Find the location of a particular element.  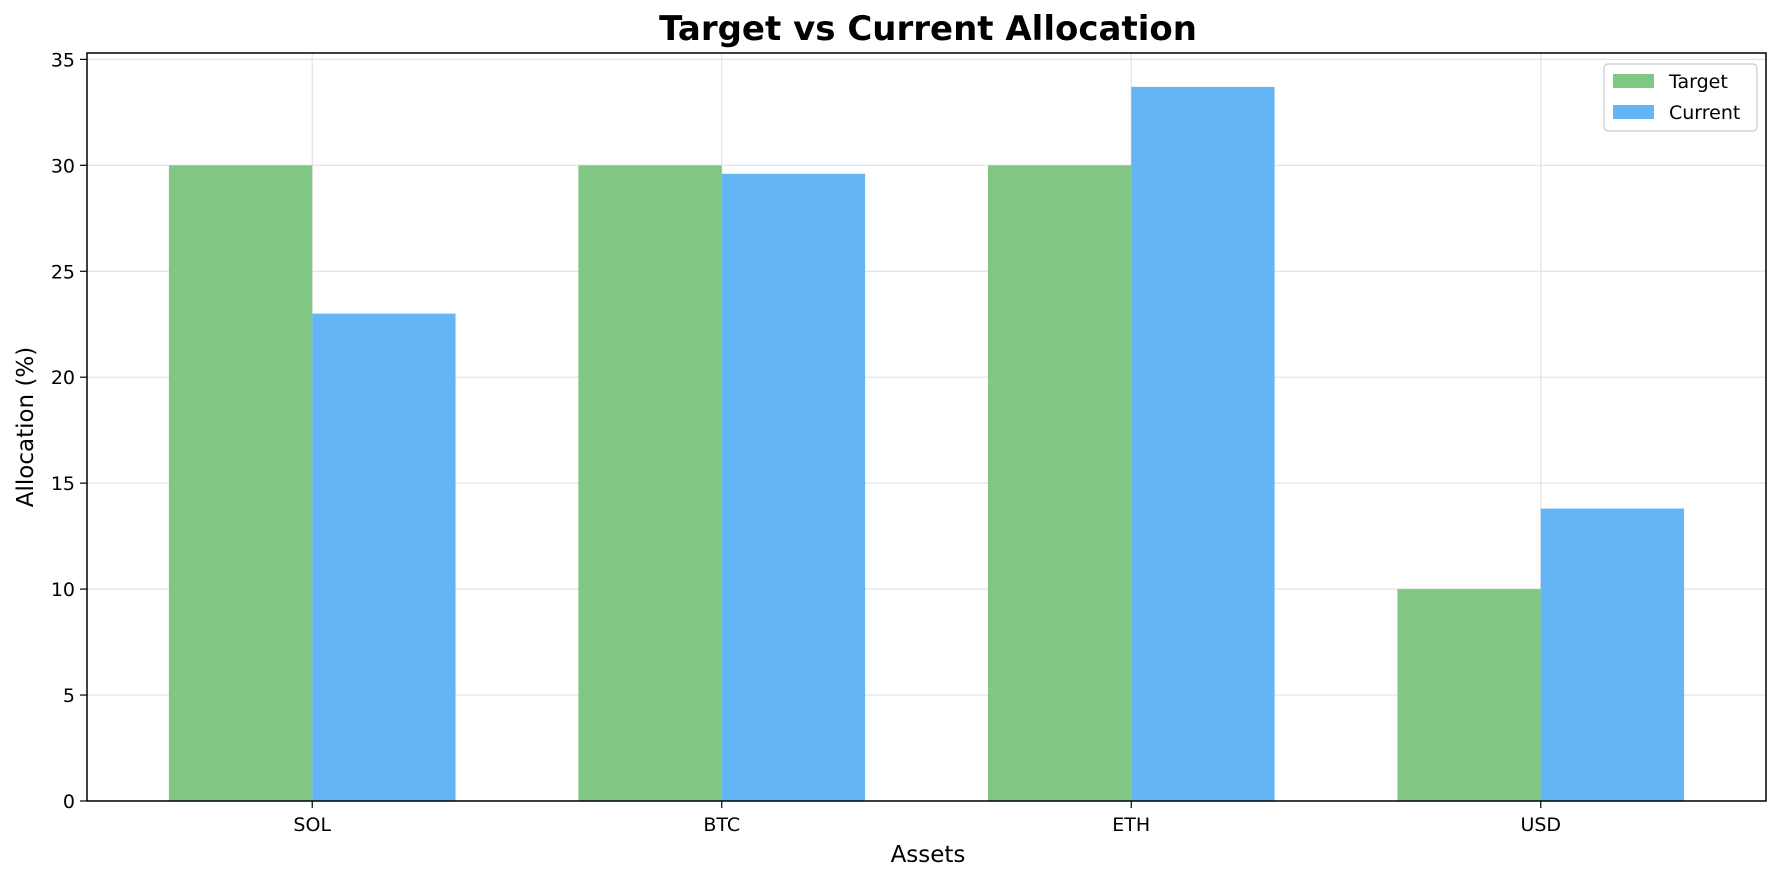

y-tick-label: 25 is located at coordinates (63, 272).